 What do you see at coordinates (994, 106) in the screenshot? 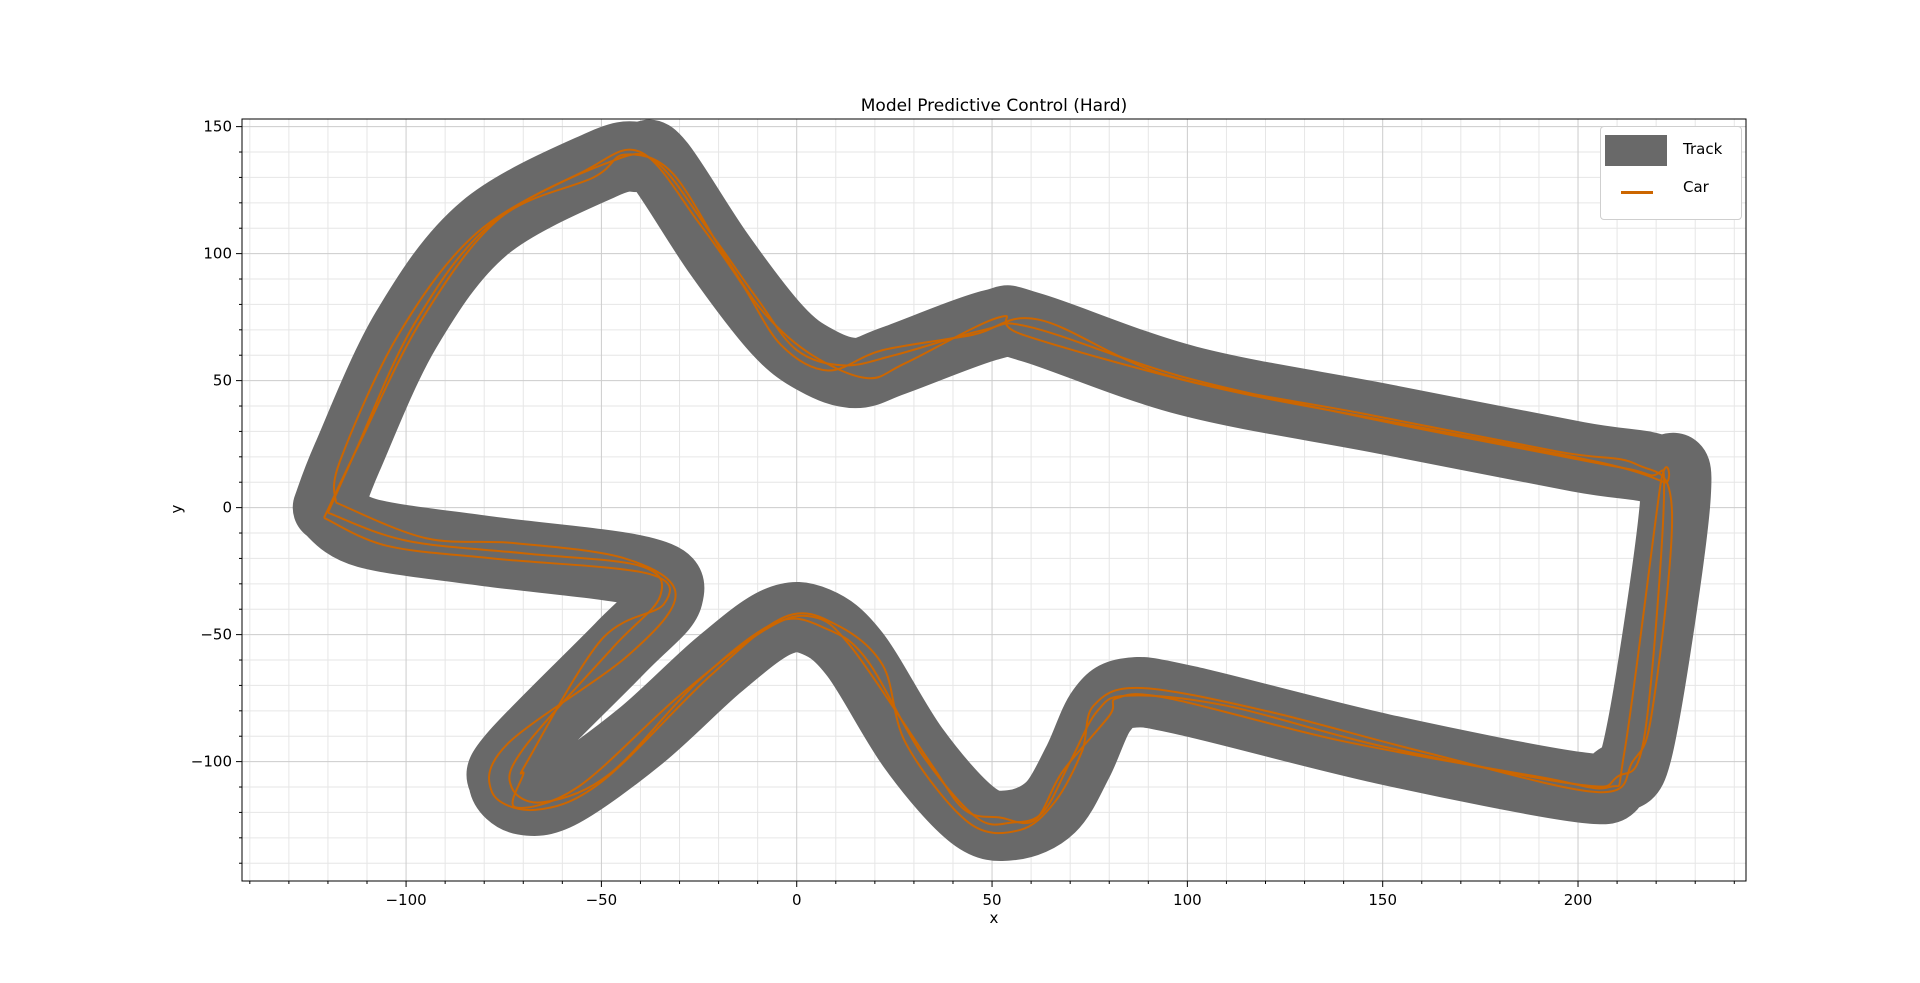
I see `chart-title: Model Predictive Control (Hard)` at bounding box center [994, 106].